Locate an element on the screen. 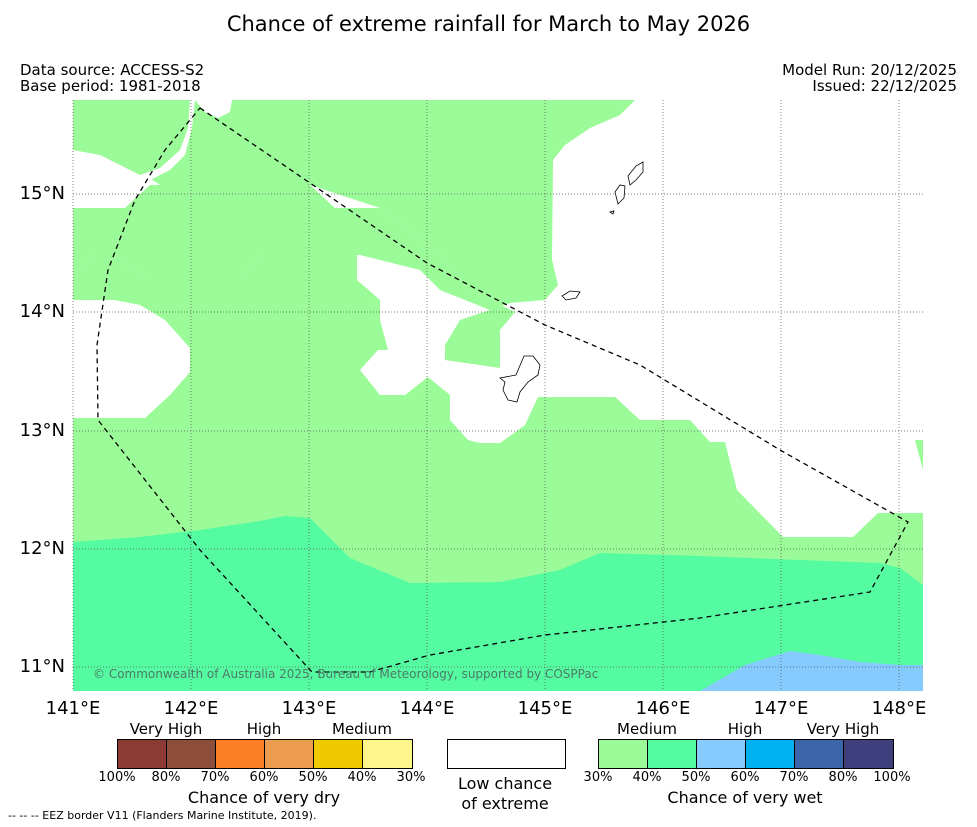 The height and width of the screenshot is (827, 977). dry-pct-60: 60% is located at coordinates (264, 777).